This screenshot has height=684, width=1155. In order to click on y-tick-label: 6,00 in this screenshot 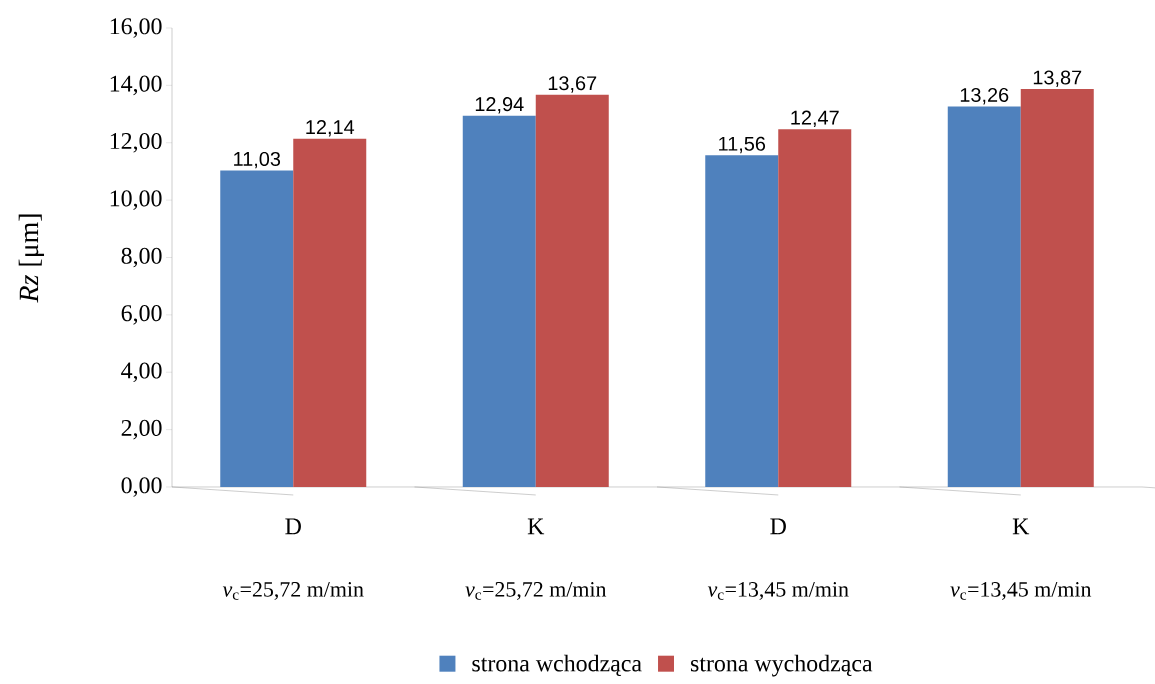, I will do `click(141, 315)`.